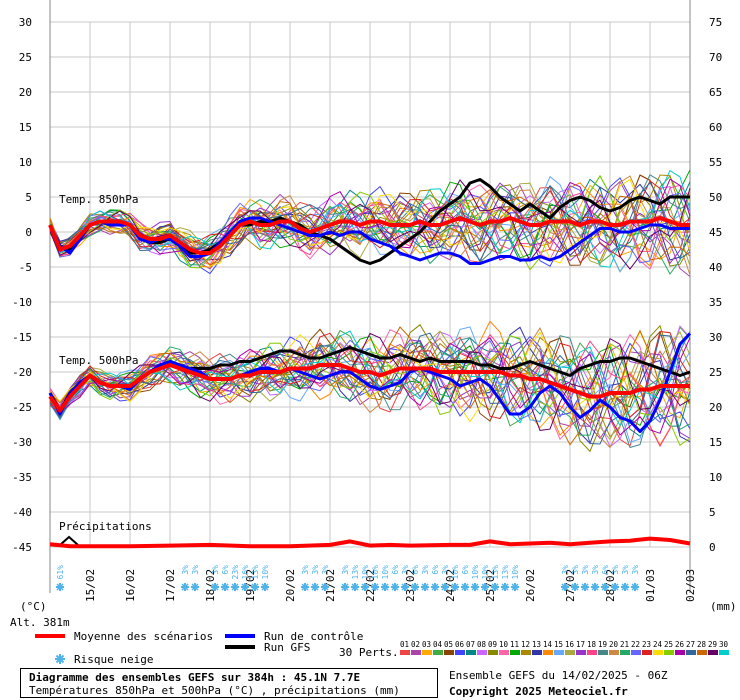  Describe the element at coordinates (712, 512) in the screenshot. I see `right-tick-label: 5` at that location.